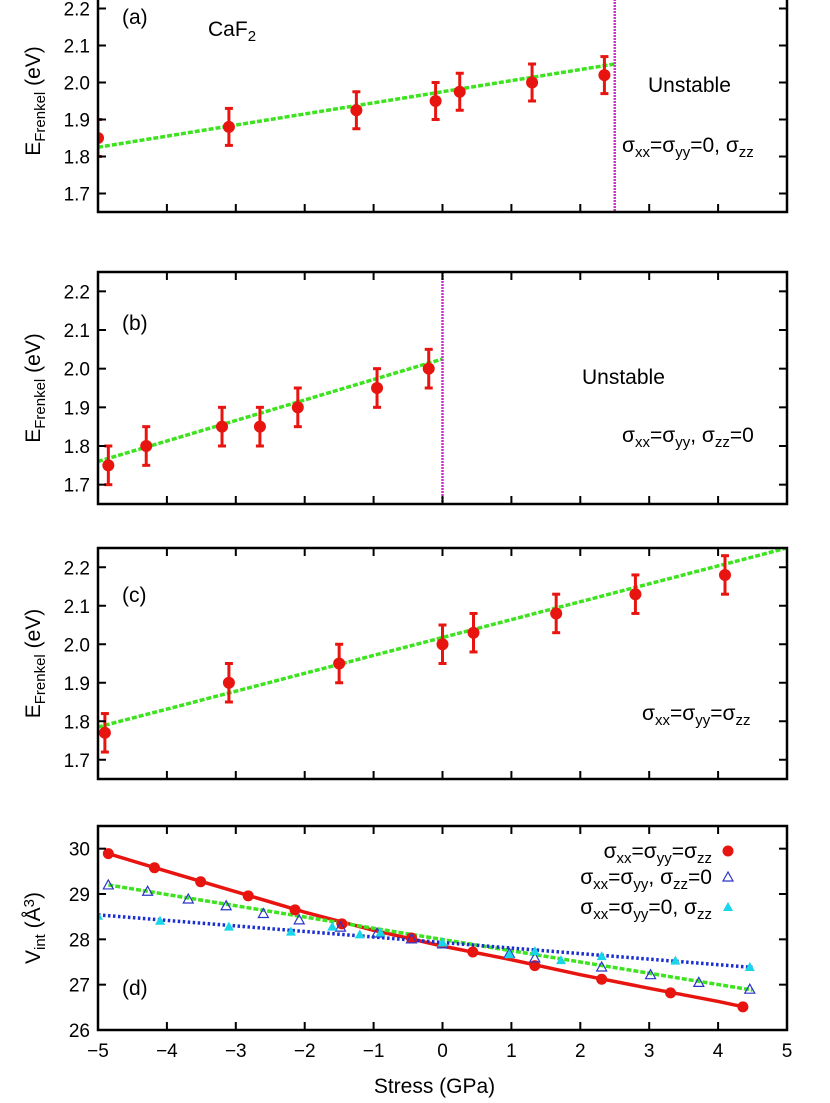 This screenshot has width=830, height=1103. What do you see at coordinates (135, 323) in the screenshot?
I see `panel-label: (b)` at bounding box center [135, 323].